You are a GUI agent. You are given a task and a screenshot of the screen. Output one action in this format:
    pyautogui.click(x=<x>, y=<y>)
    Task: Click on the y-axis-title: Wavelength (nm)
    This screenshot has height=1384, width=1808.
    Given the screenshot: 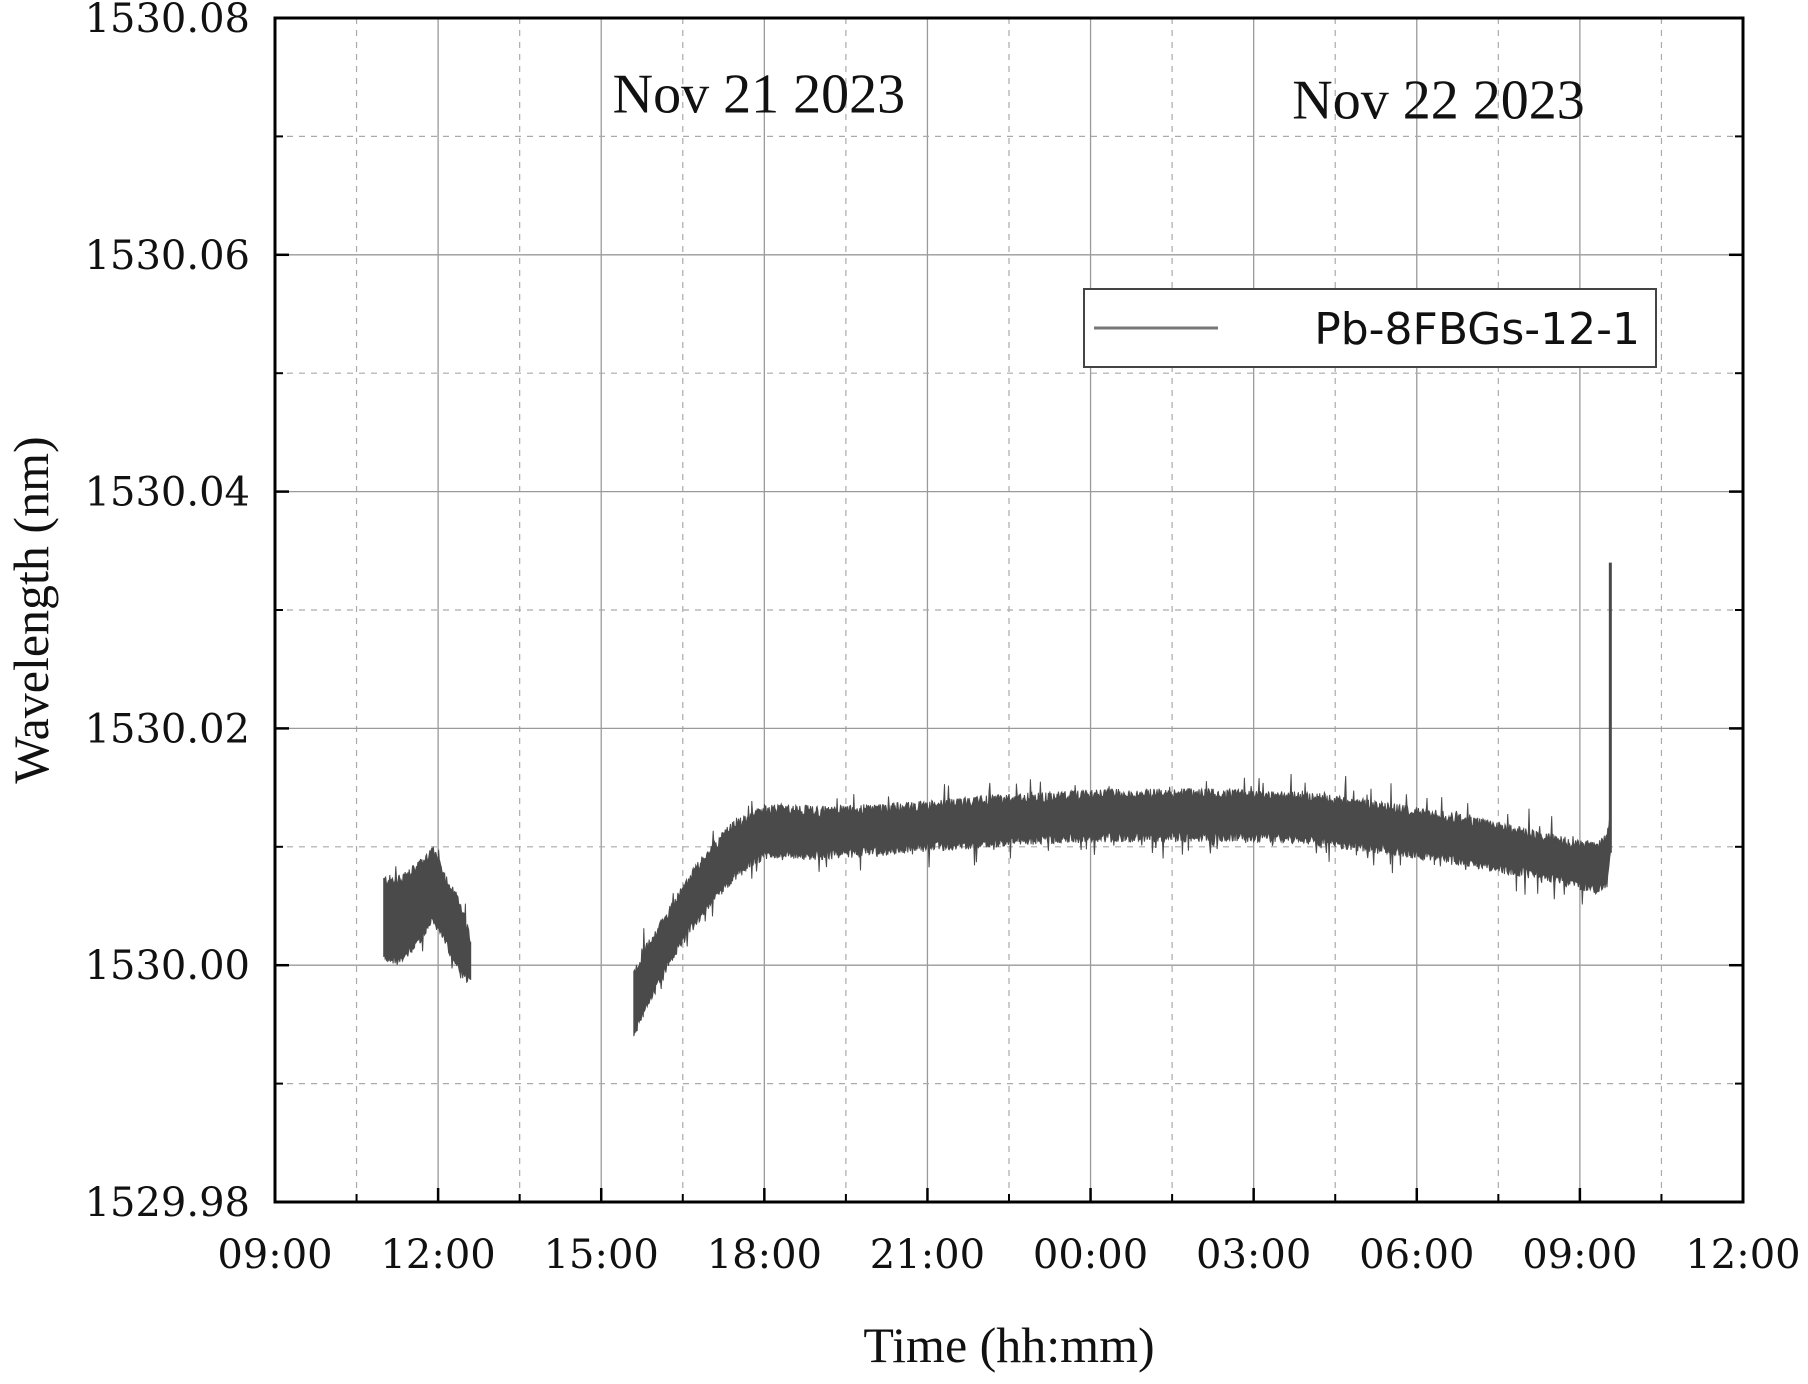 What is the action you would take?
    pyautogui.click(x=31, y=609)
    